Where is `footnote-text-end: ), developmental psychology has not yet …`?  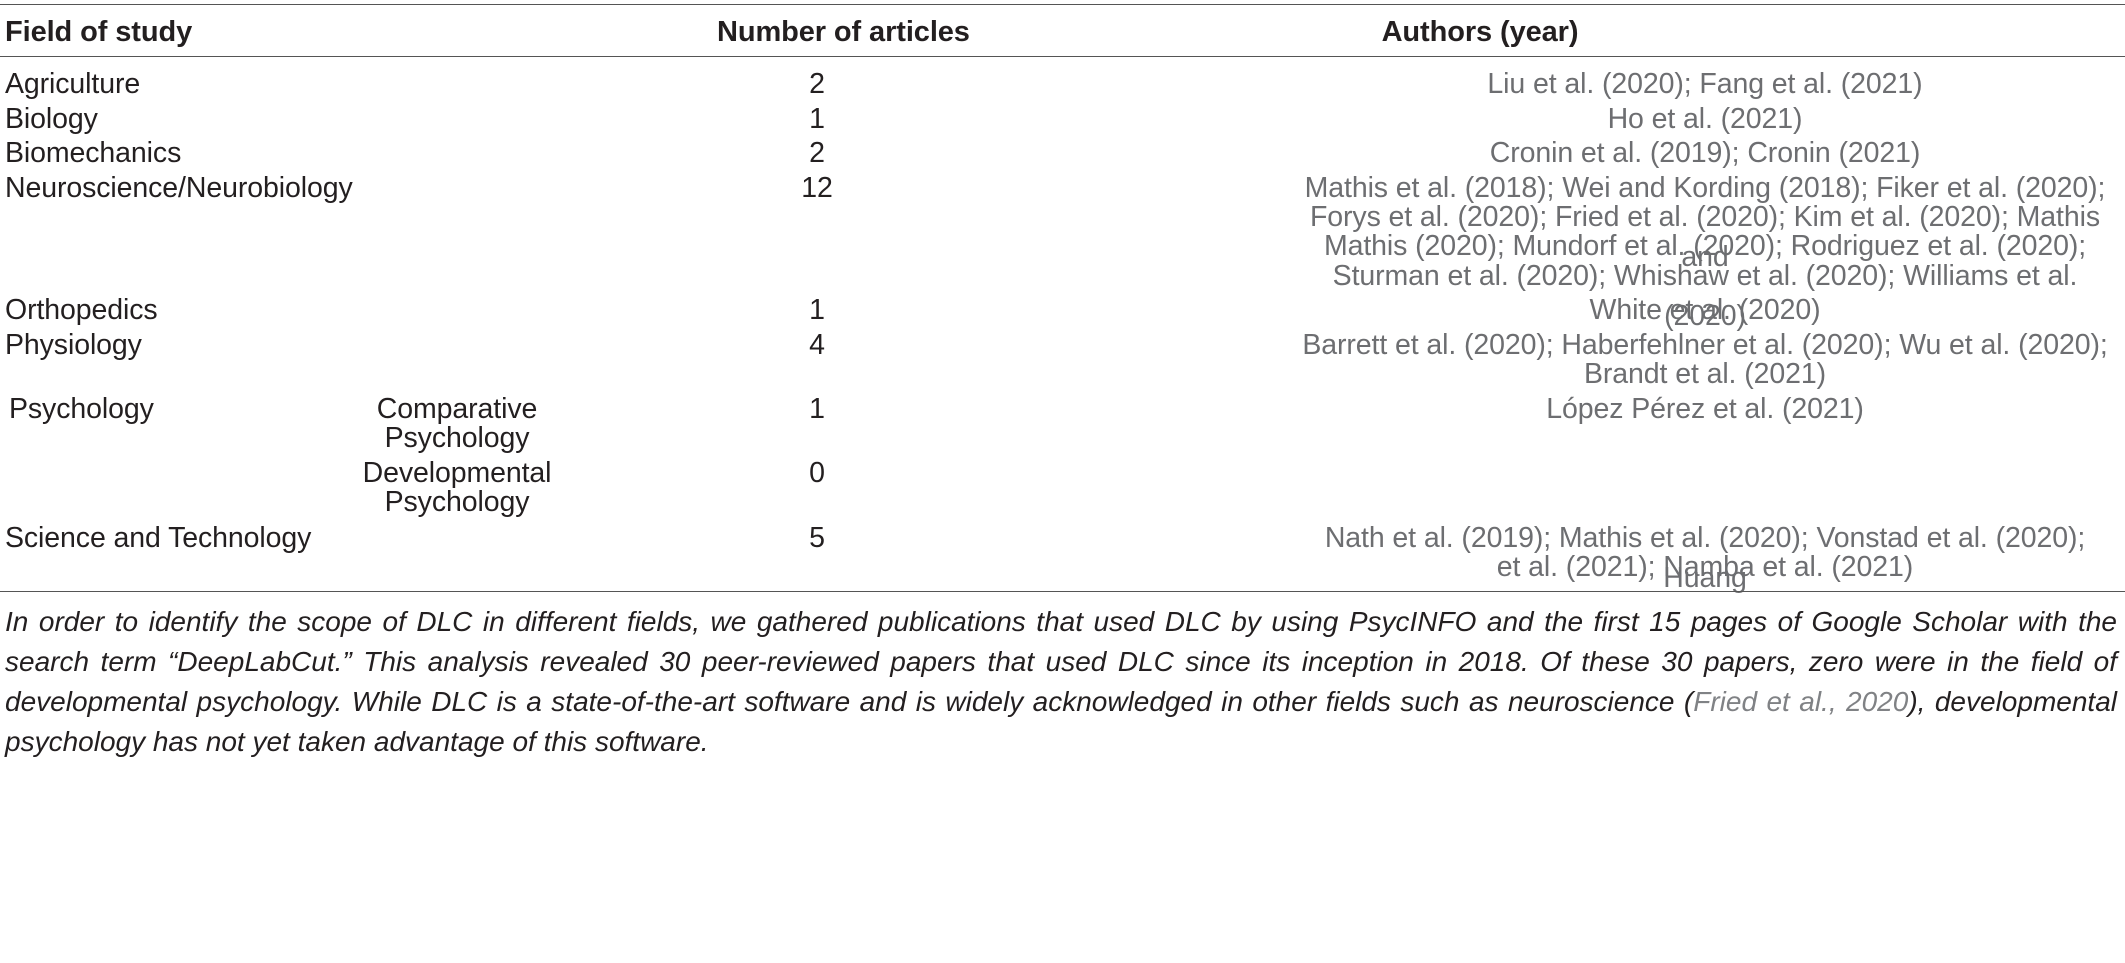
footnote-text-end: ), developmental psychology has not yet … is located at coordinates (1061, 721).